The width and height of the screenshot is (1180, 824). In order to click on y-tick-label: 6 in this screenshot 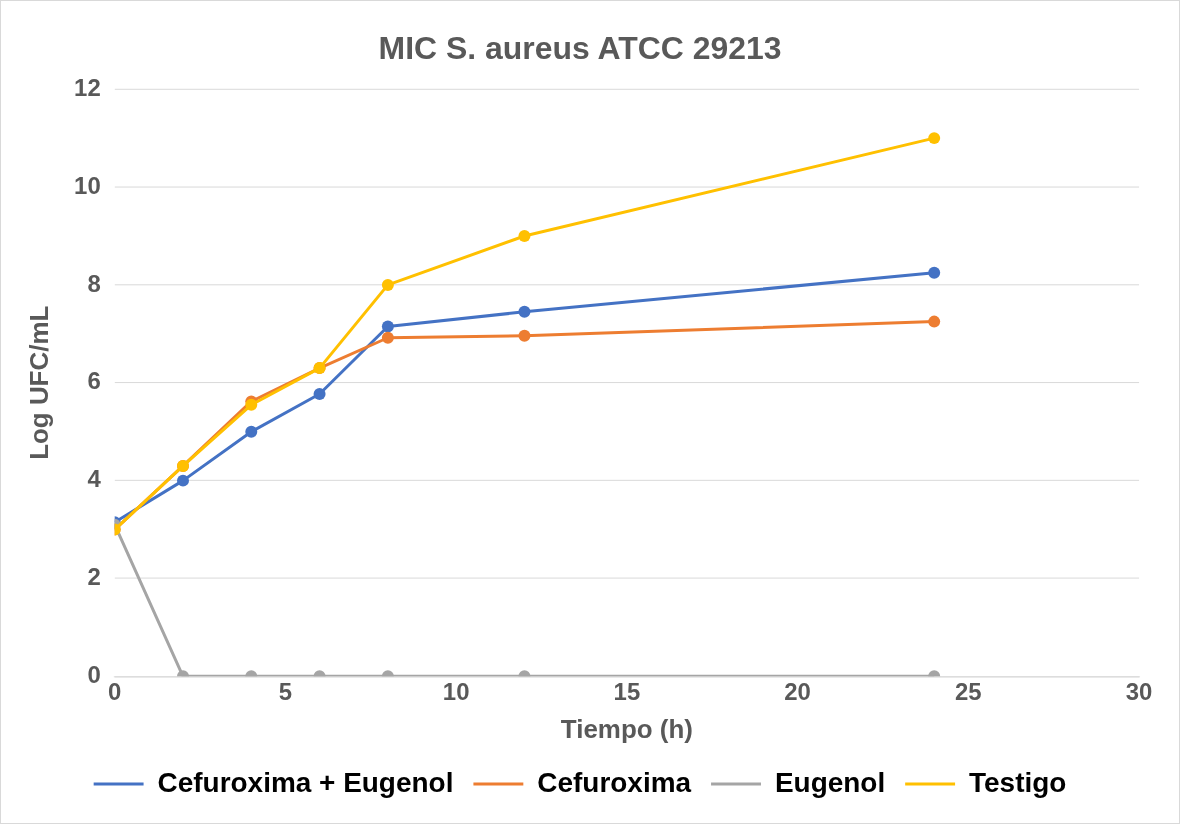, I will do `click(94, 381)`.